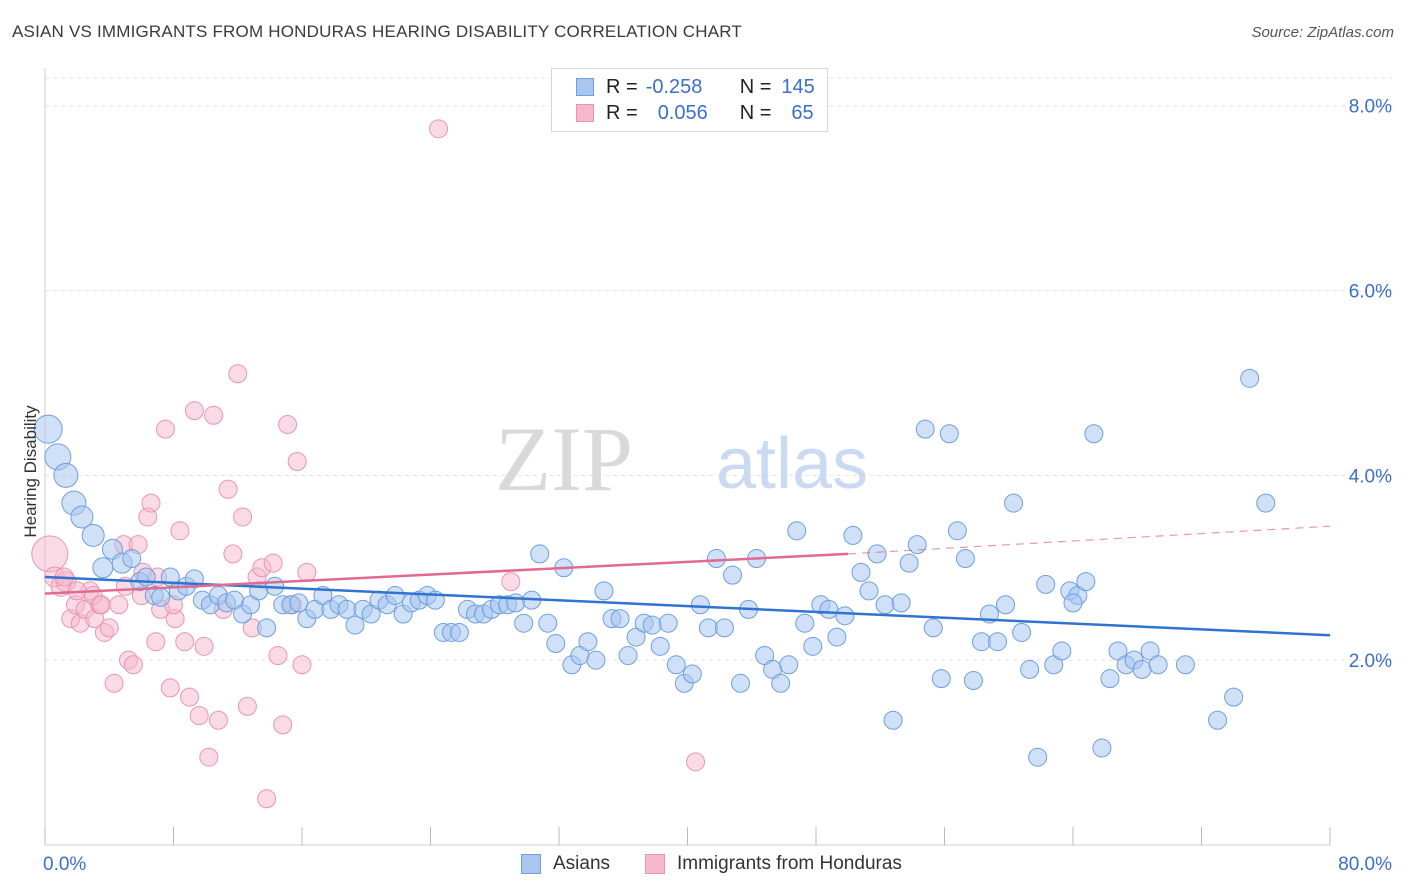 The width and height of the screenshot is (1406, 892). I want to click on y-tick-label: 4.0%, so click(1370, 476).